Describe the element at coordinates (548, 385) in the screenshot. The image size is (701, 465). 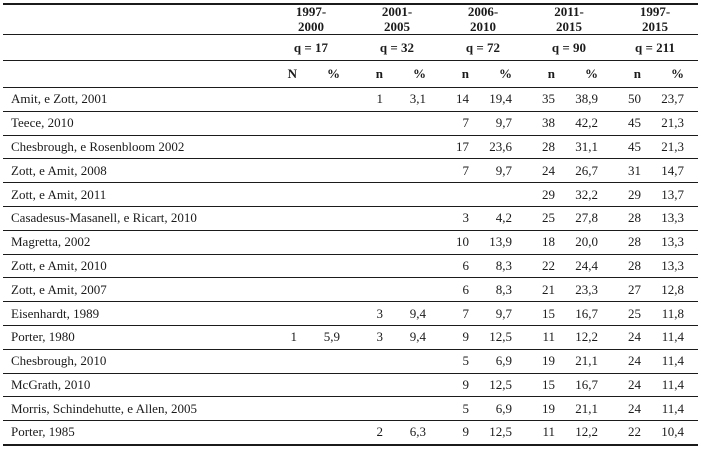
I see `n-value-cell: 15` at that location.